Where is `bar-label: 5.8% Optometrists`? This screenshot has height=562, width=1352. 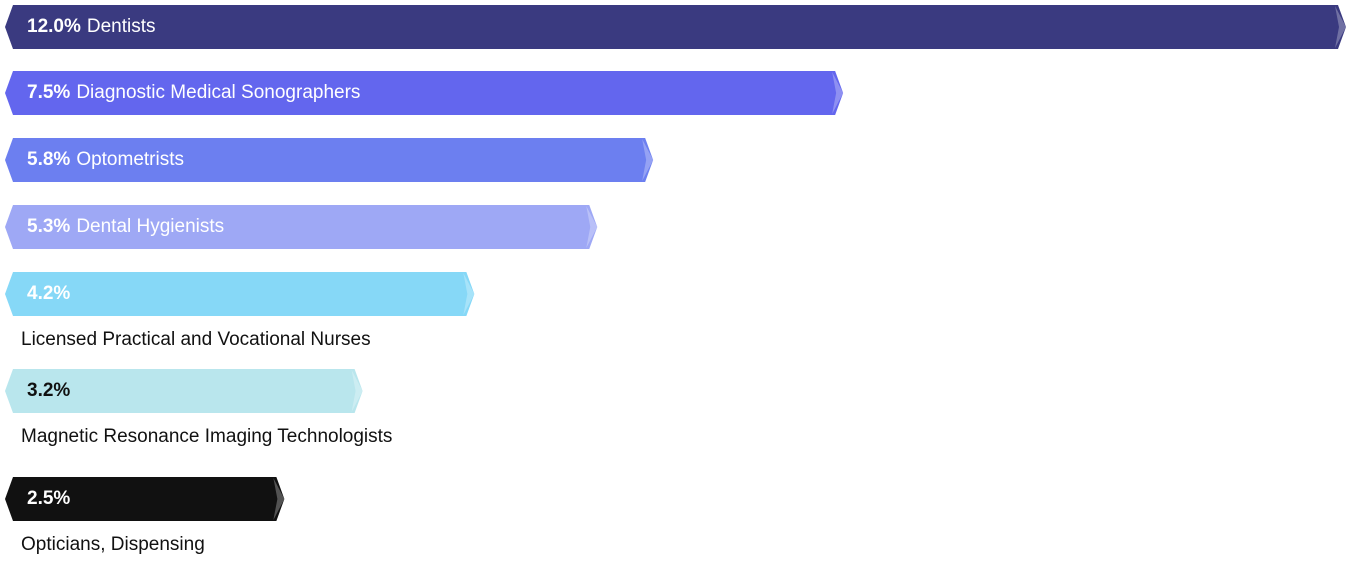
bar-label: 5.8% Optometrists is located at coordinates (105, 160).